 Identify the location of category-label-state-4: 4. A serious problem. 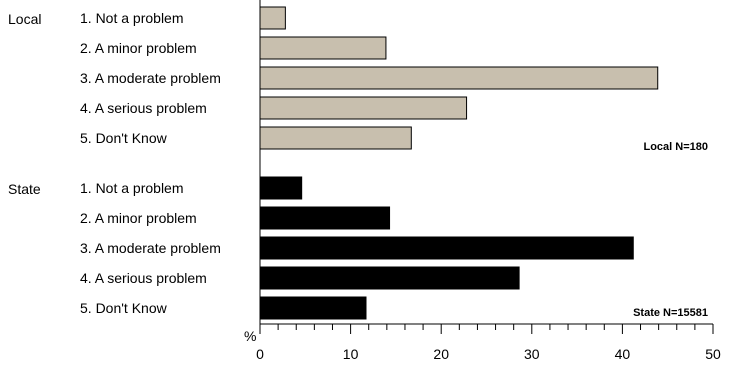
(143, 278).